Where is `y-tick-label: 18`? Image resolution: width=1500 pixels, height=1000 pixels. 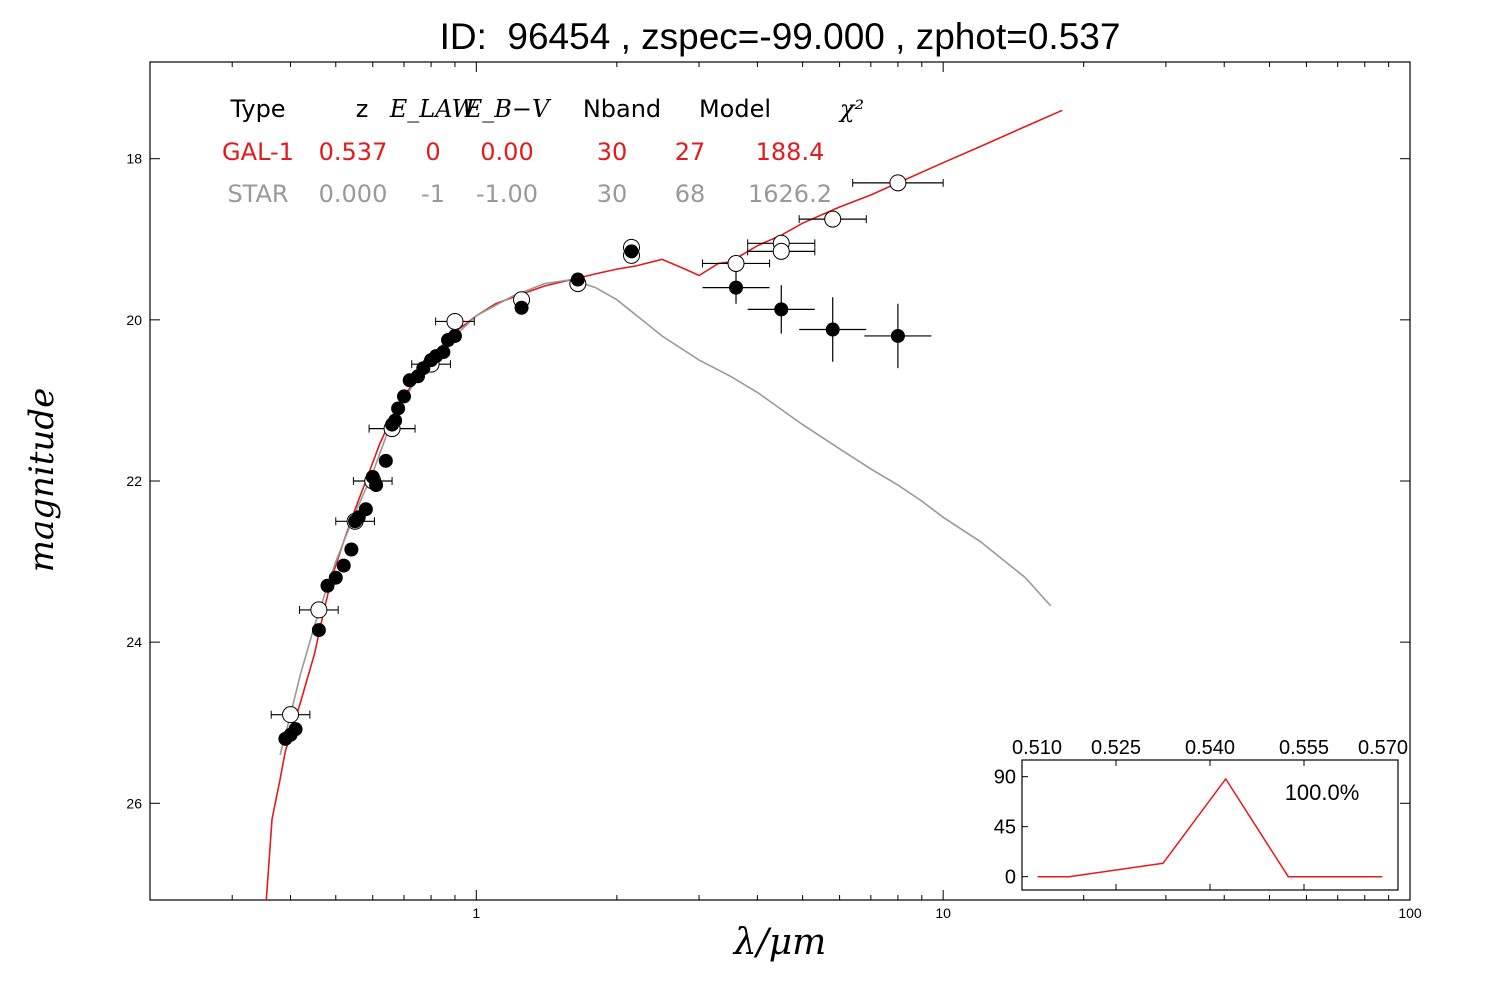 y-tick-label: 18 is located at coordinates (134, 159).